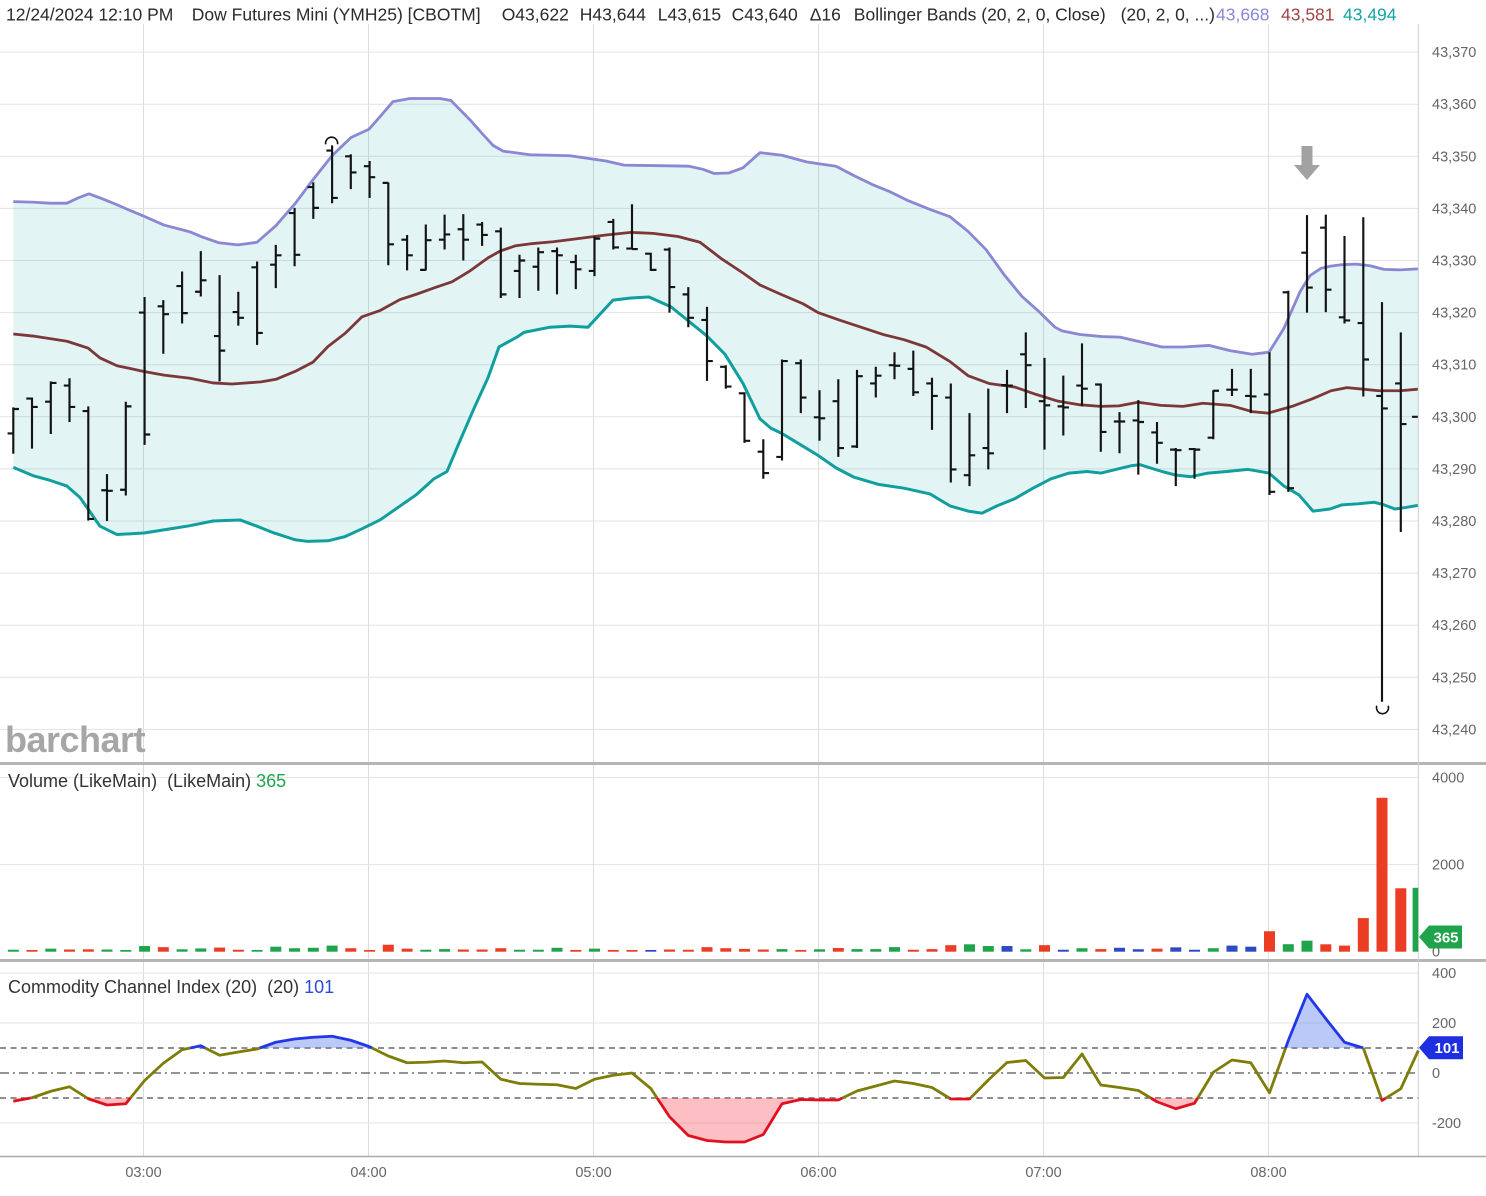 Image resolution: width=1486 pixels, height=1196 pixels. I want to click on svg-text: 43,370, so click(1454, 53).